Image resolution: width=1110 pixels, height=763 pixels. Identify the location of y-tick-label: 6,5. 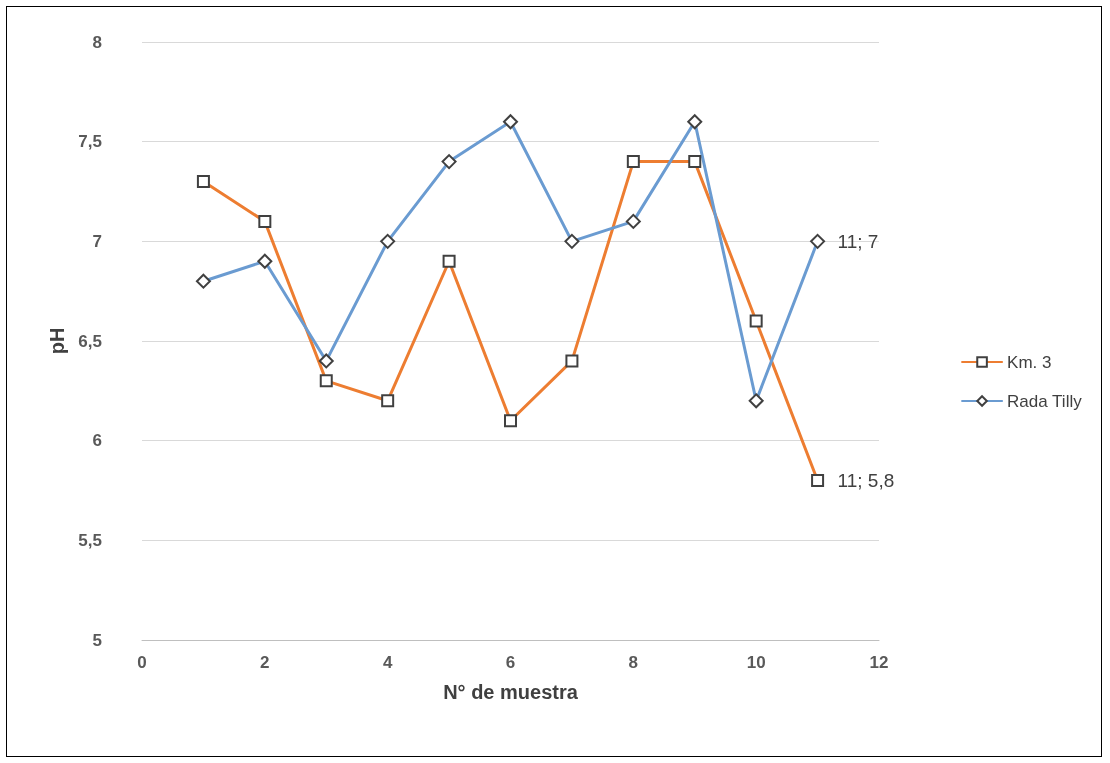
(90, 341).